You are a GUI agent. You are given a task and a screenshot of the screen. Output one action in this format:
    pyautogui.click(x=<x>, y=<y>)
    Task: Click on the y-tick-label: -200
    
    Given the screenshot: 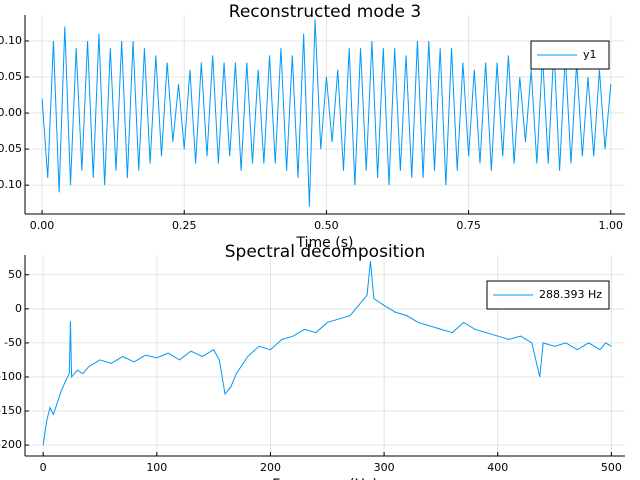 What is the action you would take?
    pyautogui.click(x=11, y=444)
    